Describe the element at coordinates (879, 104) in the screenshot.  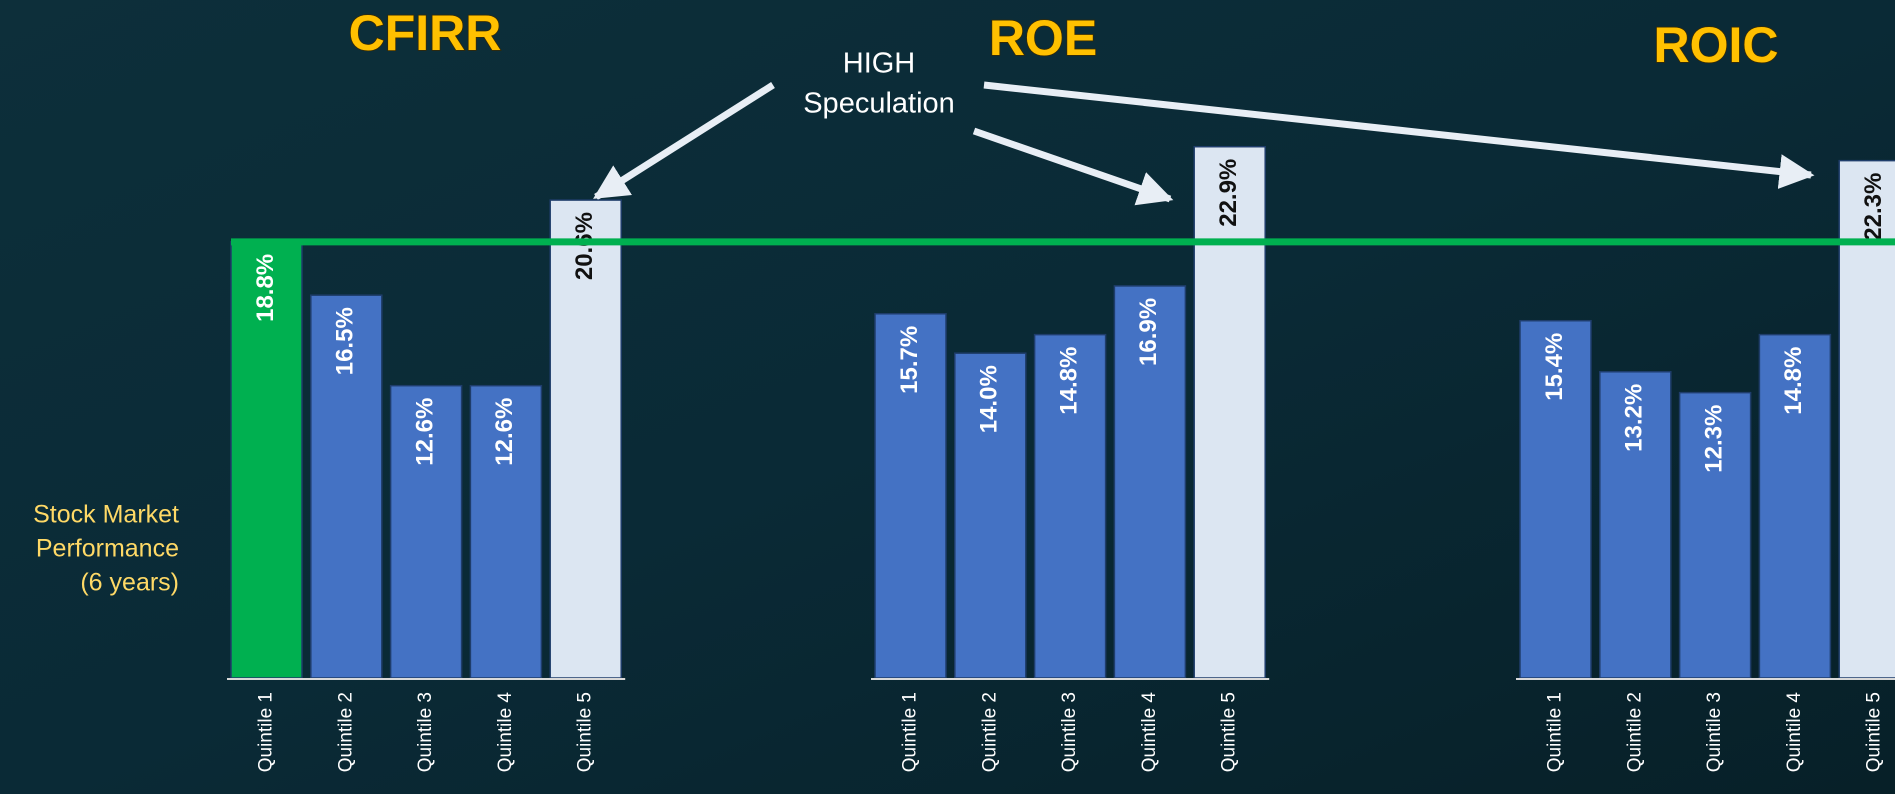
I see `annotation-line: Speculation` at that location.